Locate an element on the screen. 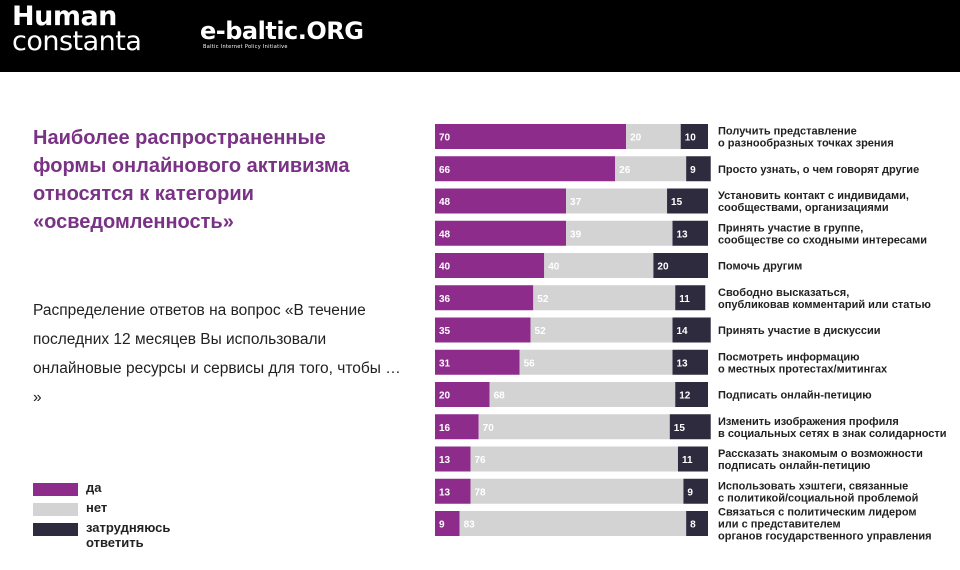  bar-value-unsure-6: 14 is located at coordinates (683, 331).